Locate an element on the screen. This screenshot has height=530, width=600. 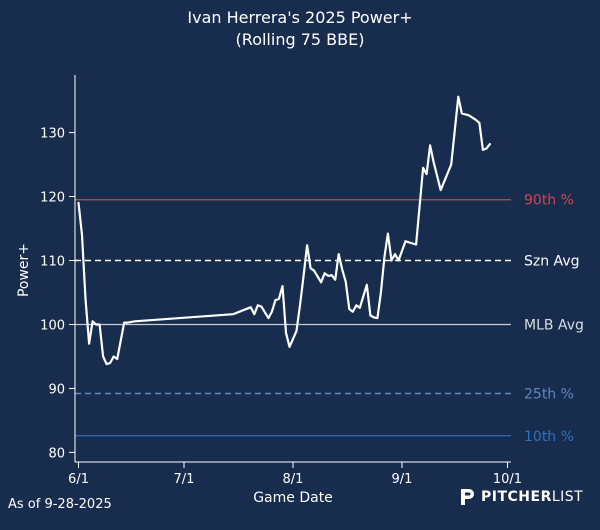
y-tick-label: 110 is located at coordinates (52, 262).